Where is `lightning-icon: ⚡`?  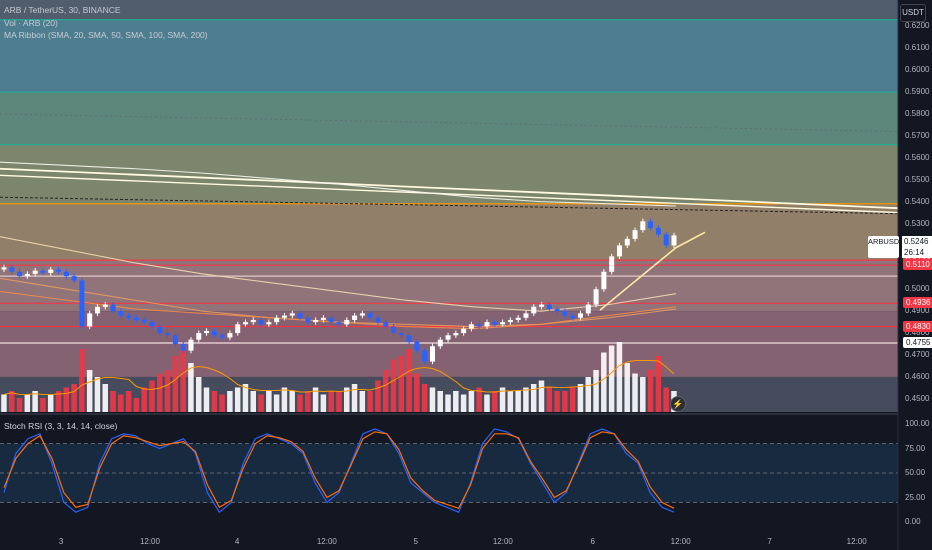
lightning-icon: ⚡ is located at coordinates (678, 404).